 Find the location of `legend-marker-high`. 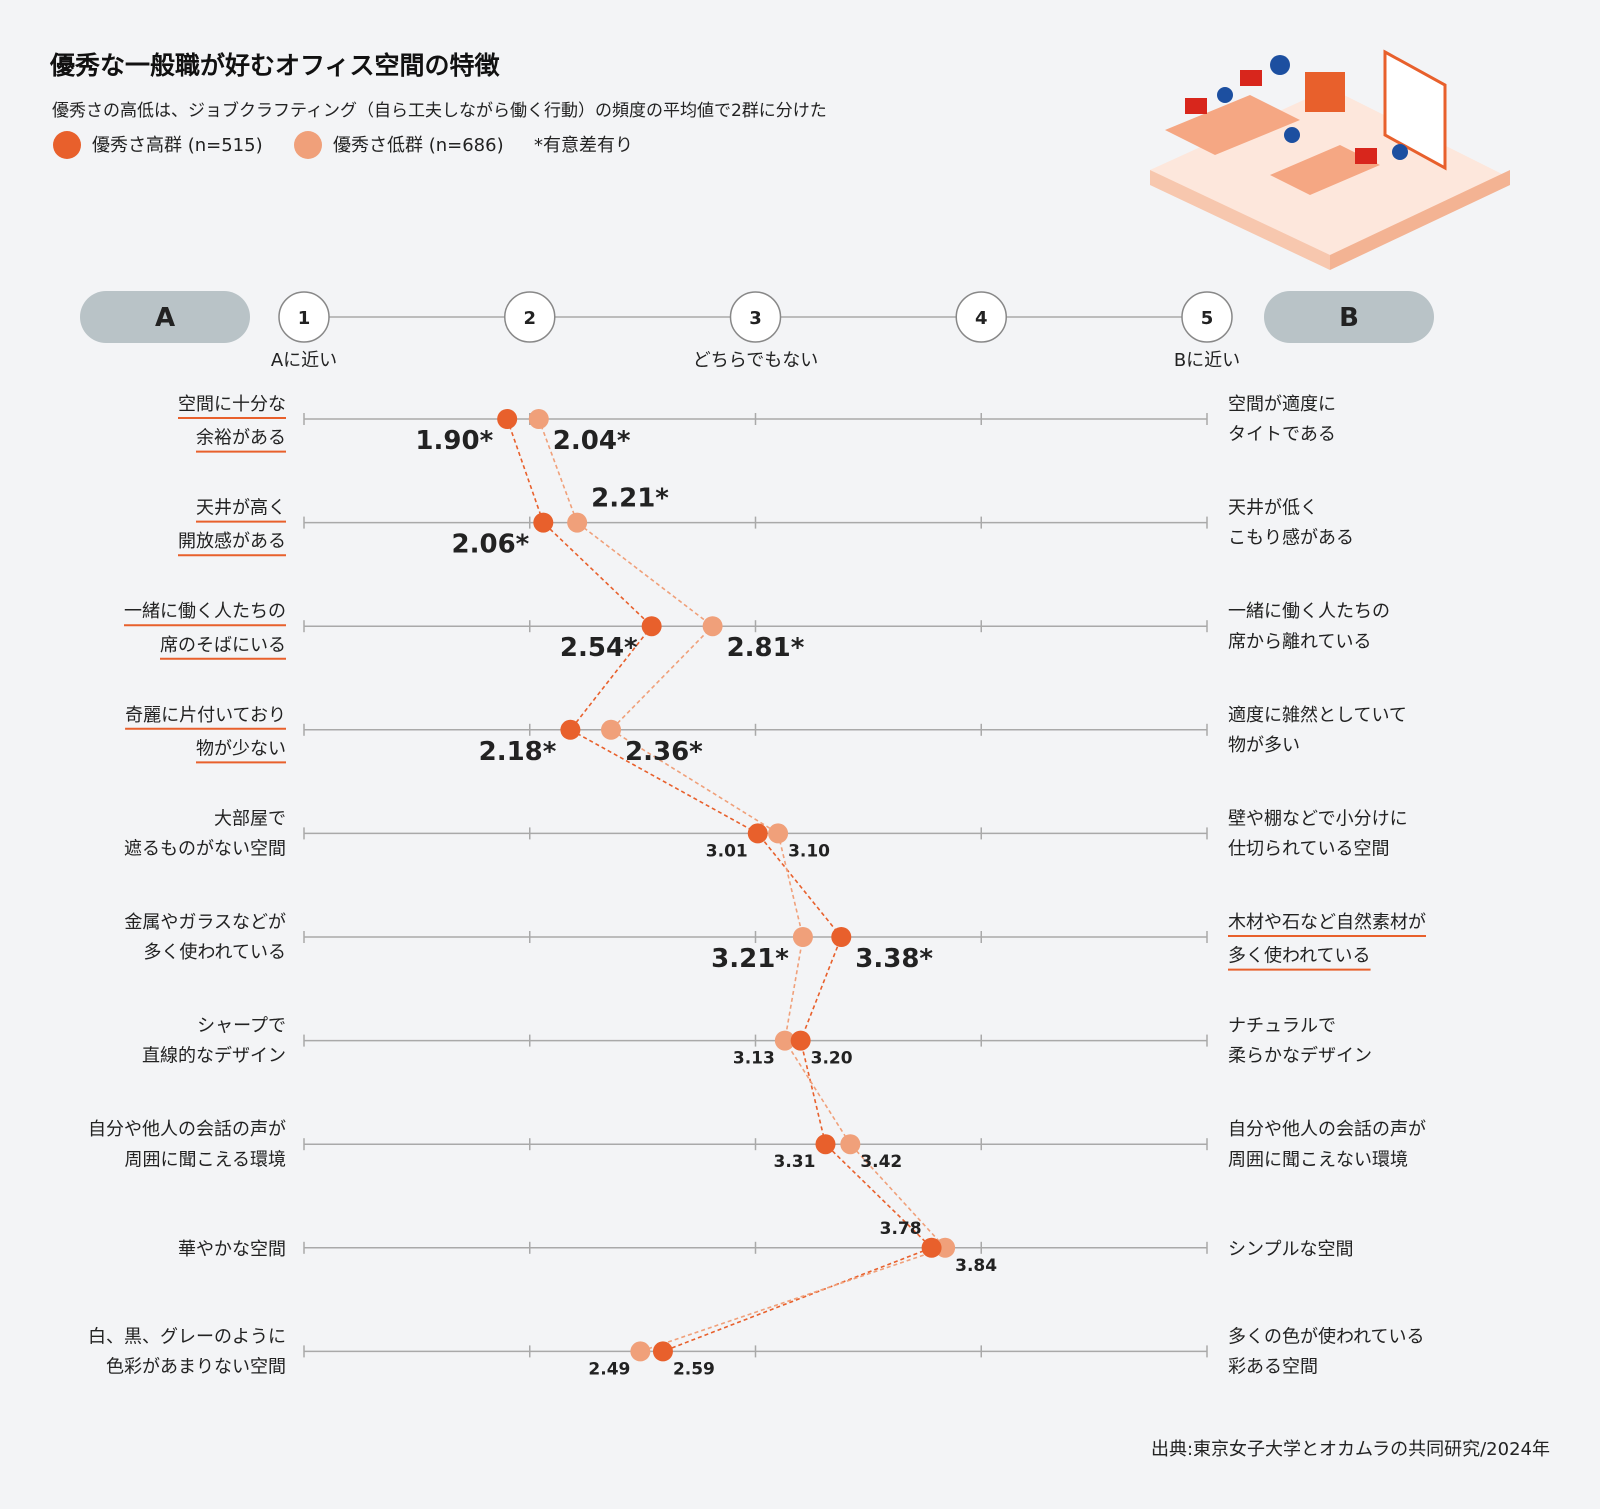

legend-marker-high is located at coordinates (67, 145).